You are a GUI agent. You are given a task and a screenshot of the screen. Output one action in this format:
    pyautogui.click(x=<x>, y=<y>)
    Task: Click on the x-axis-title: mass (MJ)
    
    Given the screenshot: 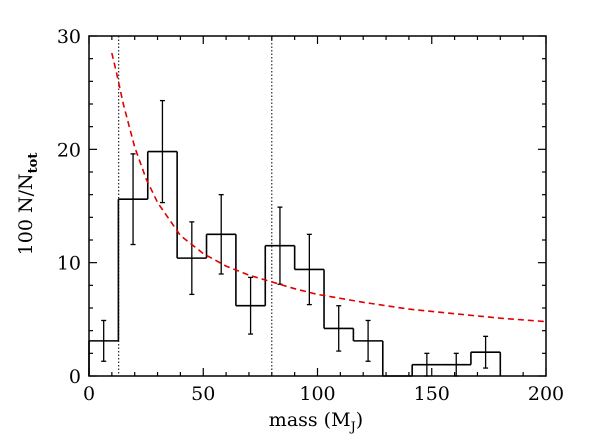 What is the action you would take?
    pyautogui.click(x=316, y=422)
    